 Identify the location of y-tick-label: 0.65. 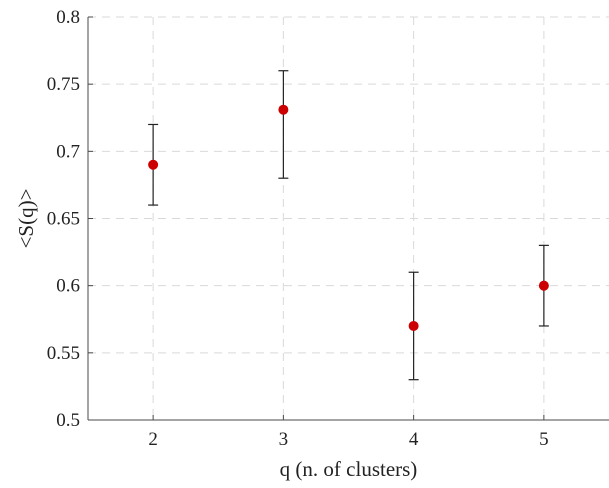
(63, 219).